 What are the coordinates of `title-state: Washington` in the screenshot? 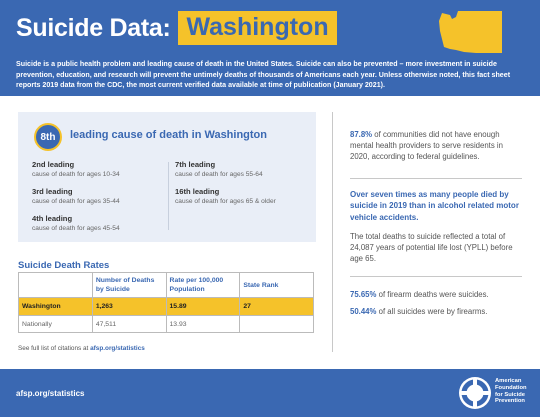 It's located at (257, 28).